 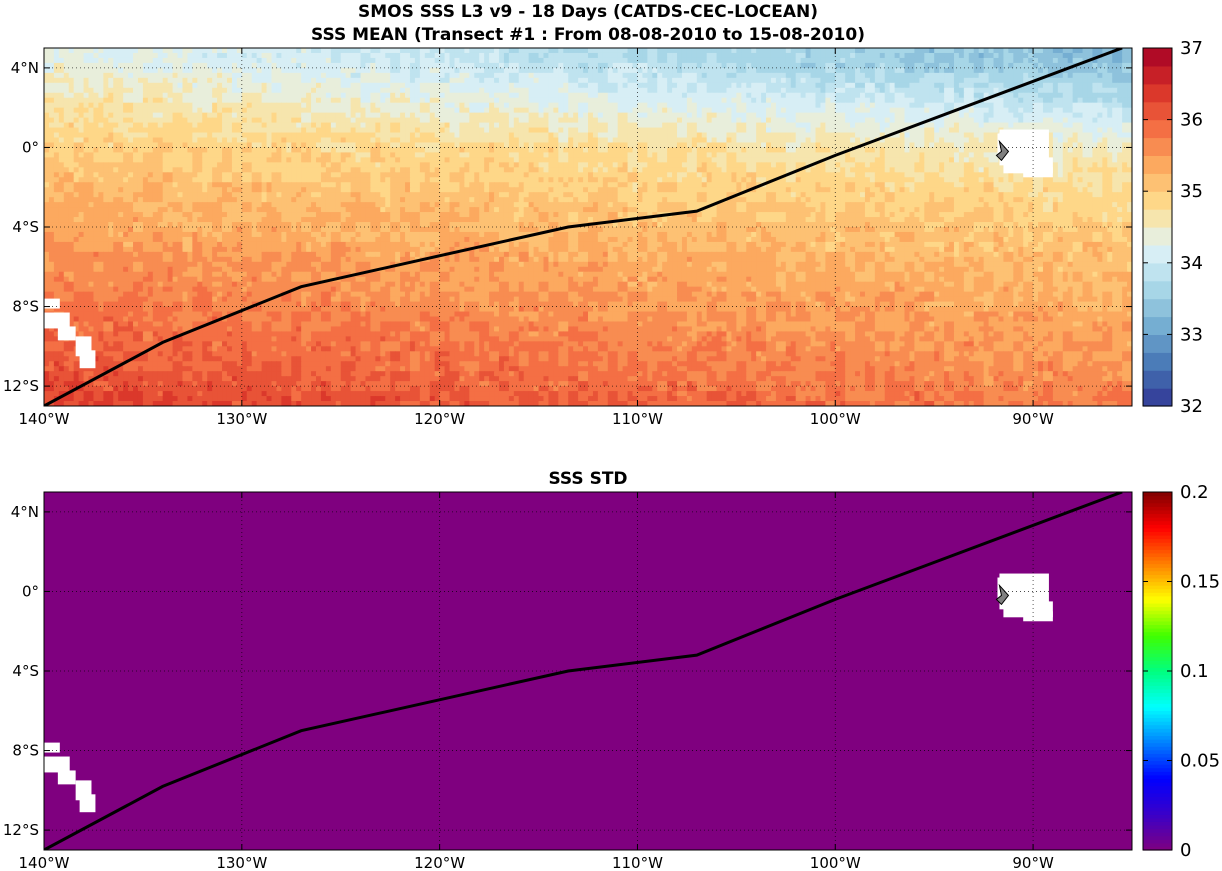 I want to click on colorbar-tick-label: 34, so click(x=1191, y=263).